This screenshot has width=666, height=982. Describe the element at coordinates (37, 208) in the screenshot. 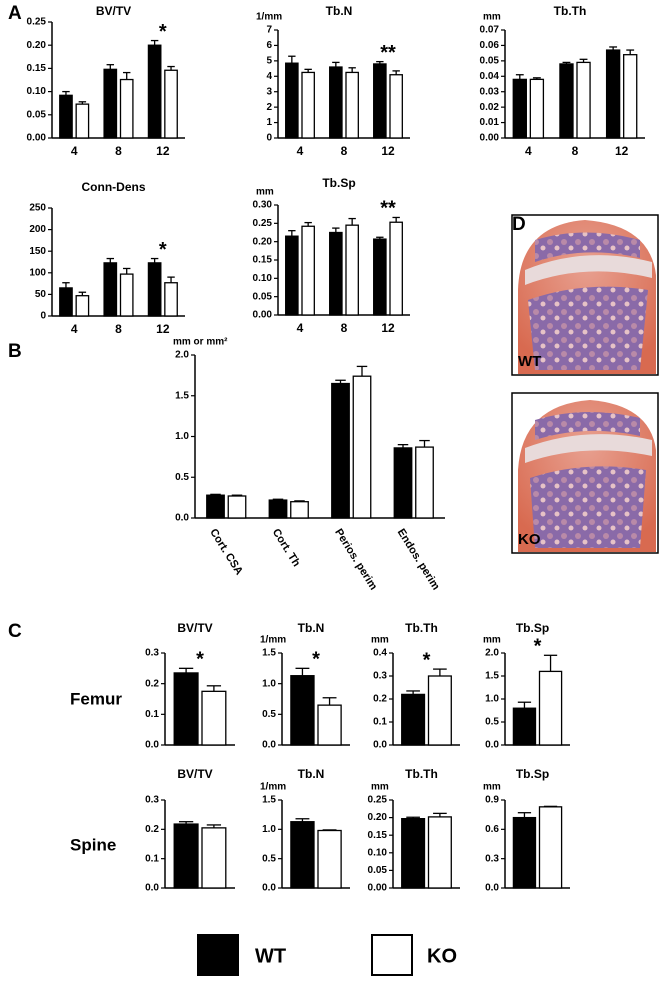

I see `y-tick-label: 250` at that location.